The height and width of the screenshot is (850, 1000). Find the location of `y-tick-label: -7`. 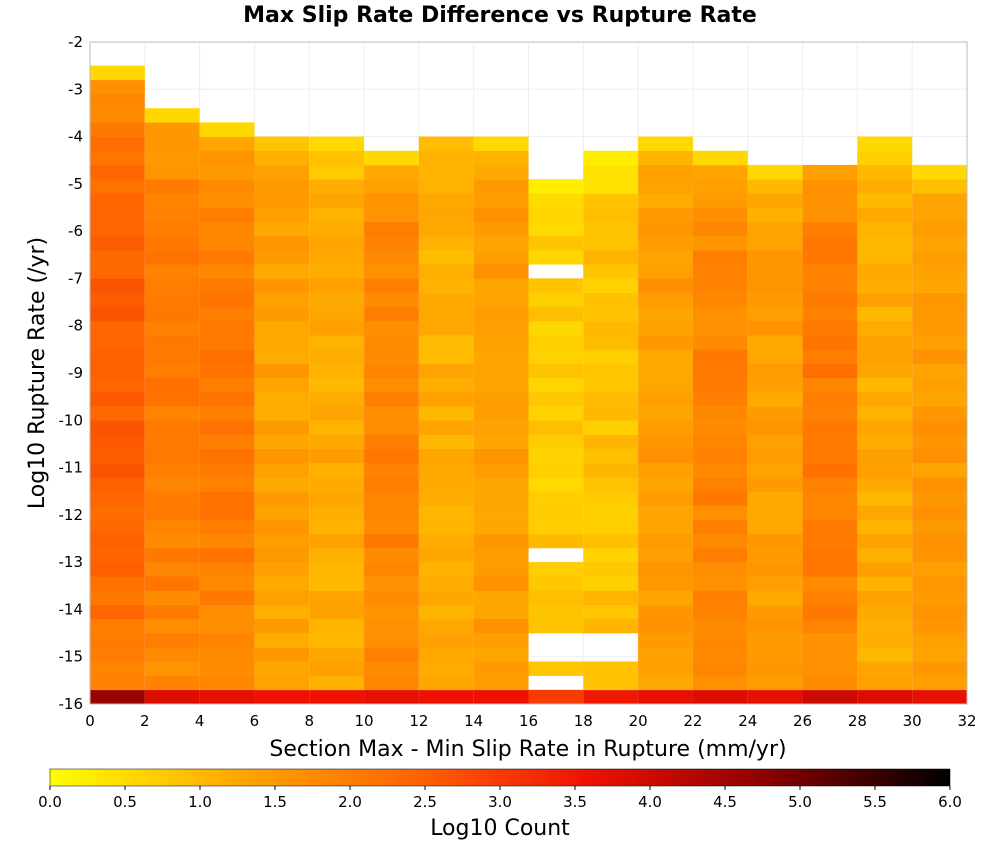

y-tick-label: -7 is located at coordinates (75, 278).